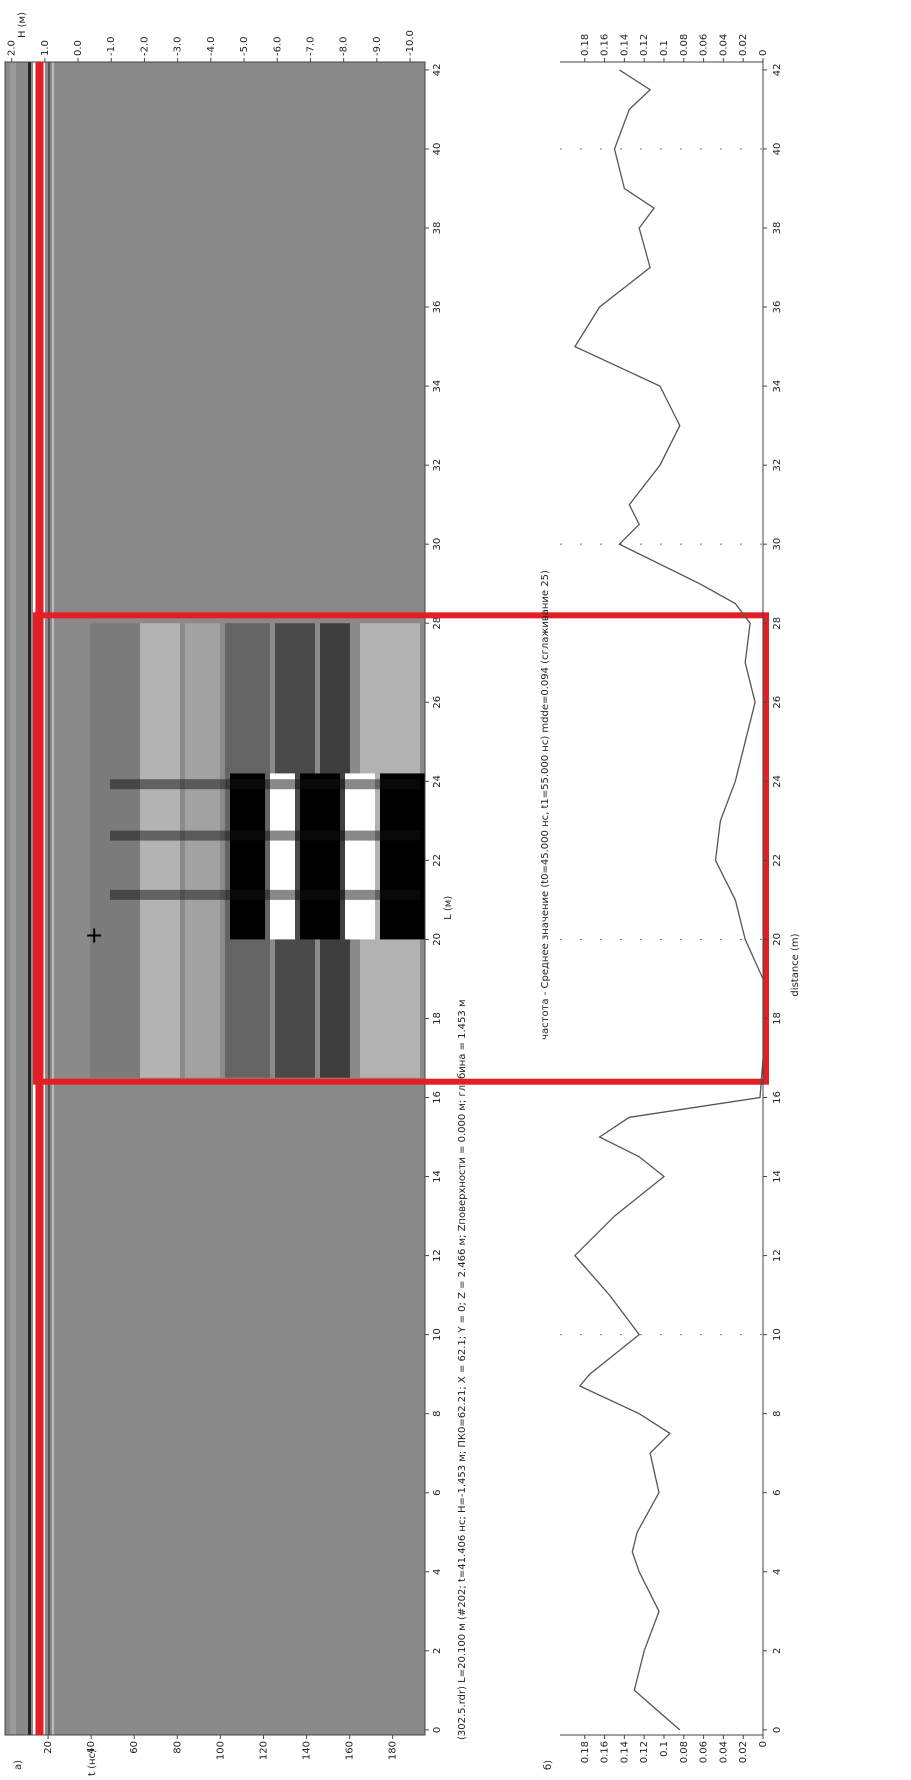 This screenshot has width=911, height=1780. I want to click on y2-tick-label: -5.0, so click(244, 46).